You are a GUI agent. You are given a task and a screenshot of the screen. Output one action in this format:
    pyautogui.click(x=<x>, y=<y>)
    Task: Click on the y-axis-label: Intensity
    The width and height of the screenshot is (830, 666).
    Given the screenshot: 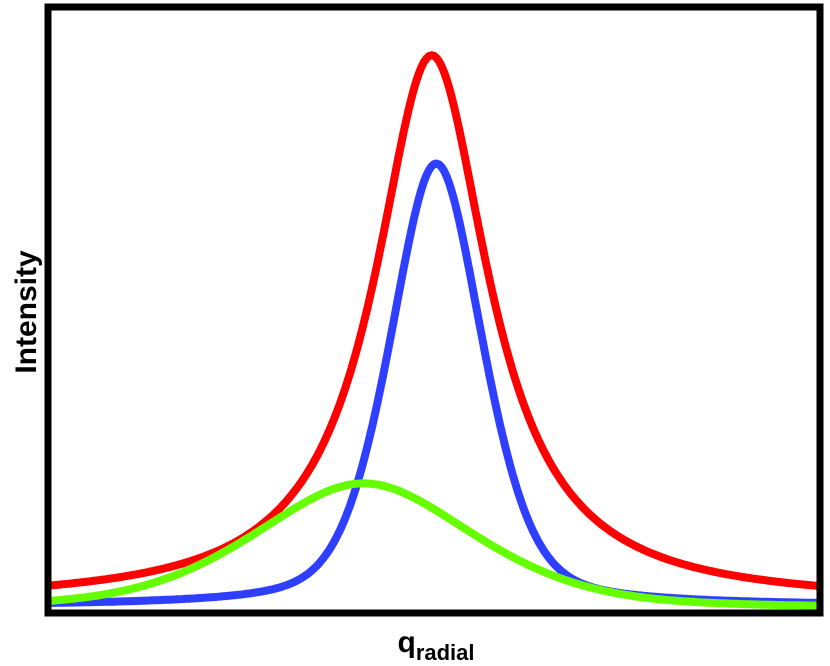 What is the action you would take?
    pyautogui.click(x=26, y=312)
    